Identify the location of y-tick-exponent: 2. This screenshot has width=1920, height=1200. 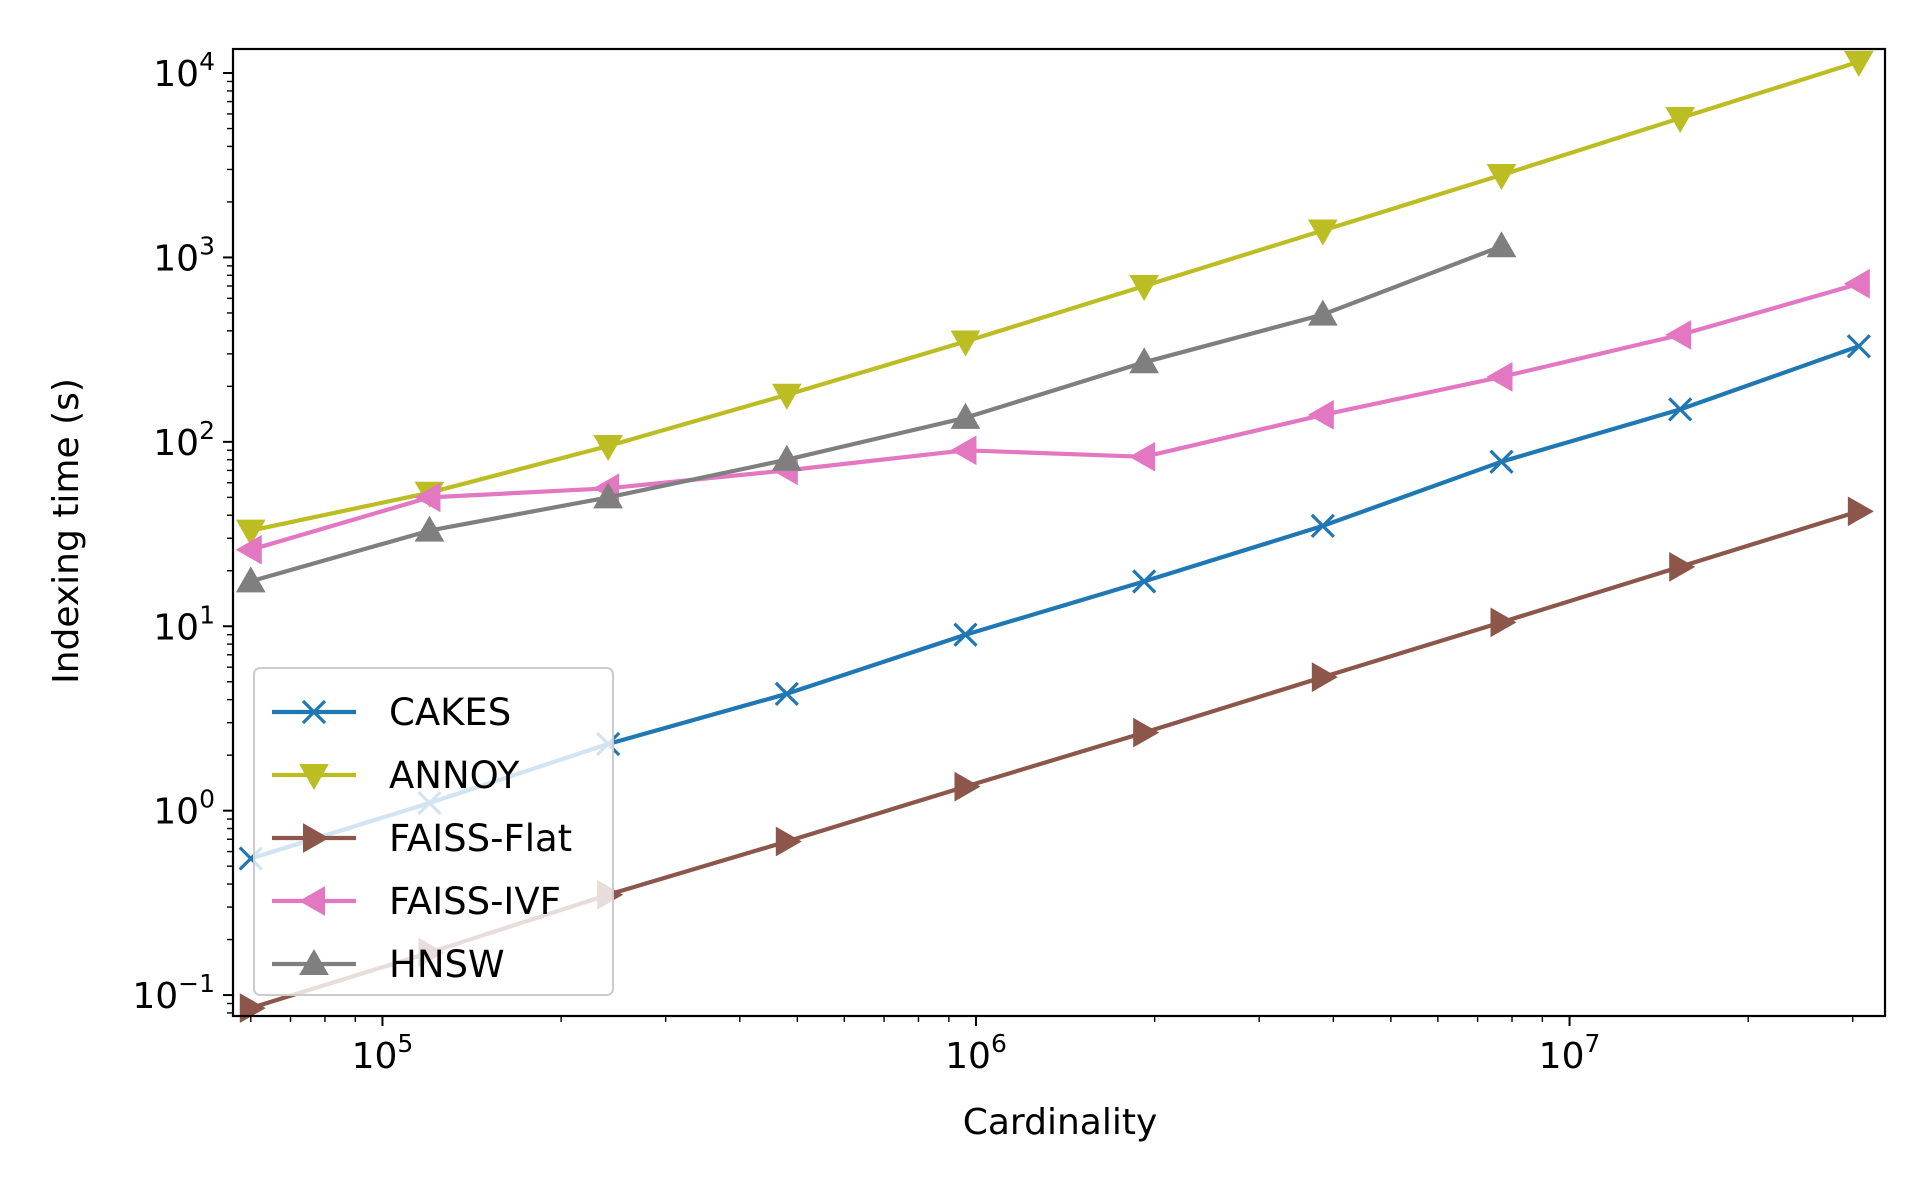
(207, 430).